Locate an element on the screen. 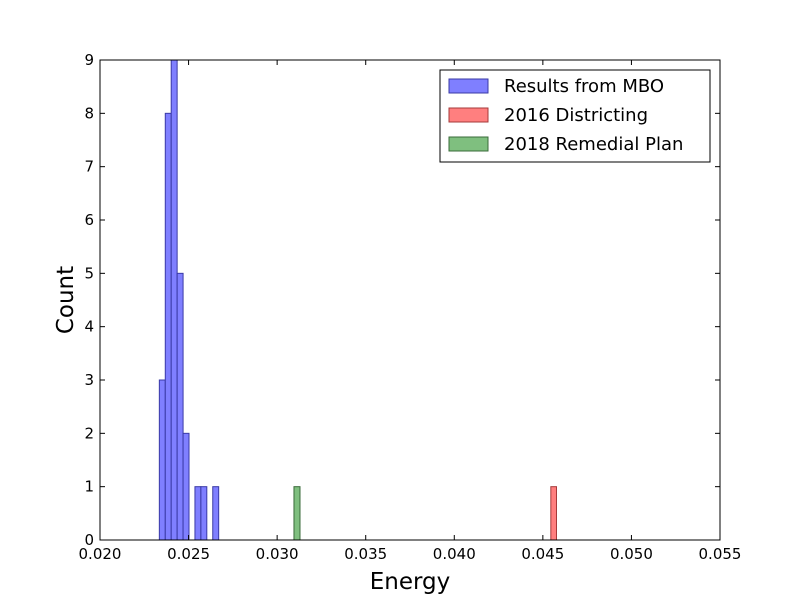 This screenshot has width=800, height=600. x-tick-label: 0.040 is located at coordinates (454, 554).